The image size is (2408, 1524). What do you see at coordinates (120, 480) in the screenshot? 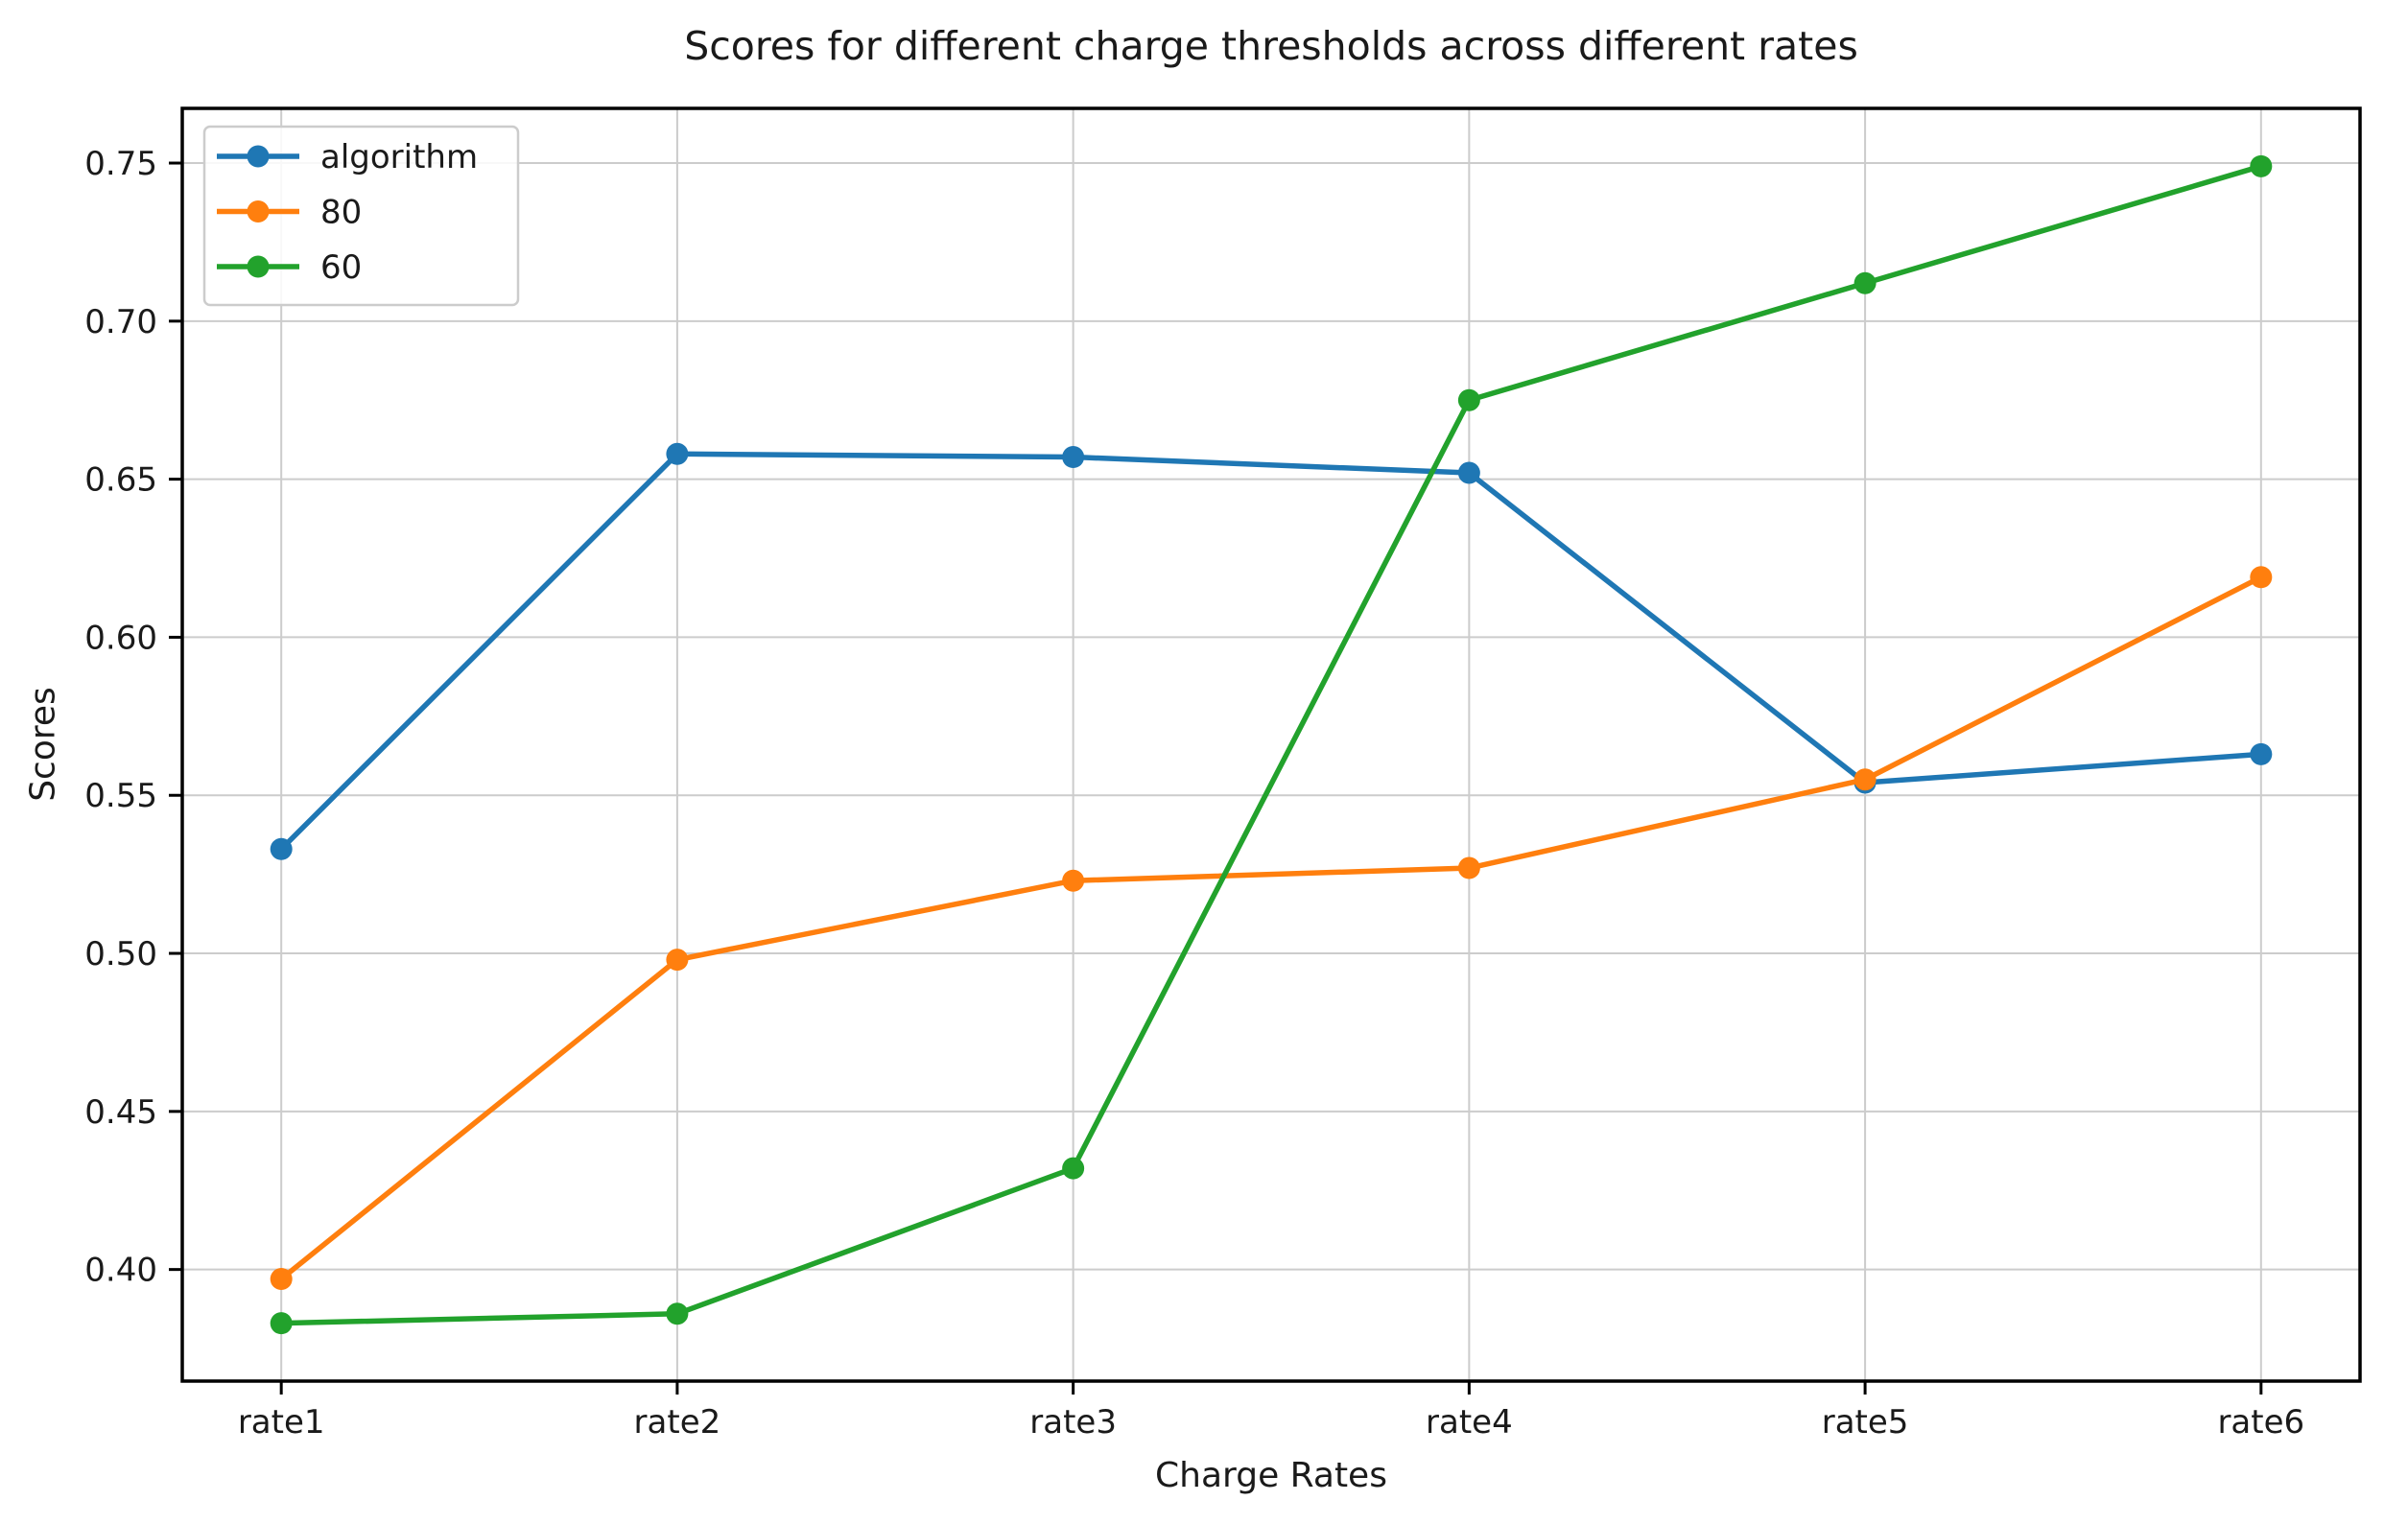
I see `y-tick-label-0.65: 0.65` at bounding box center [120, 480].